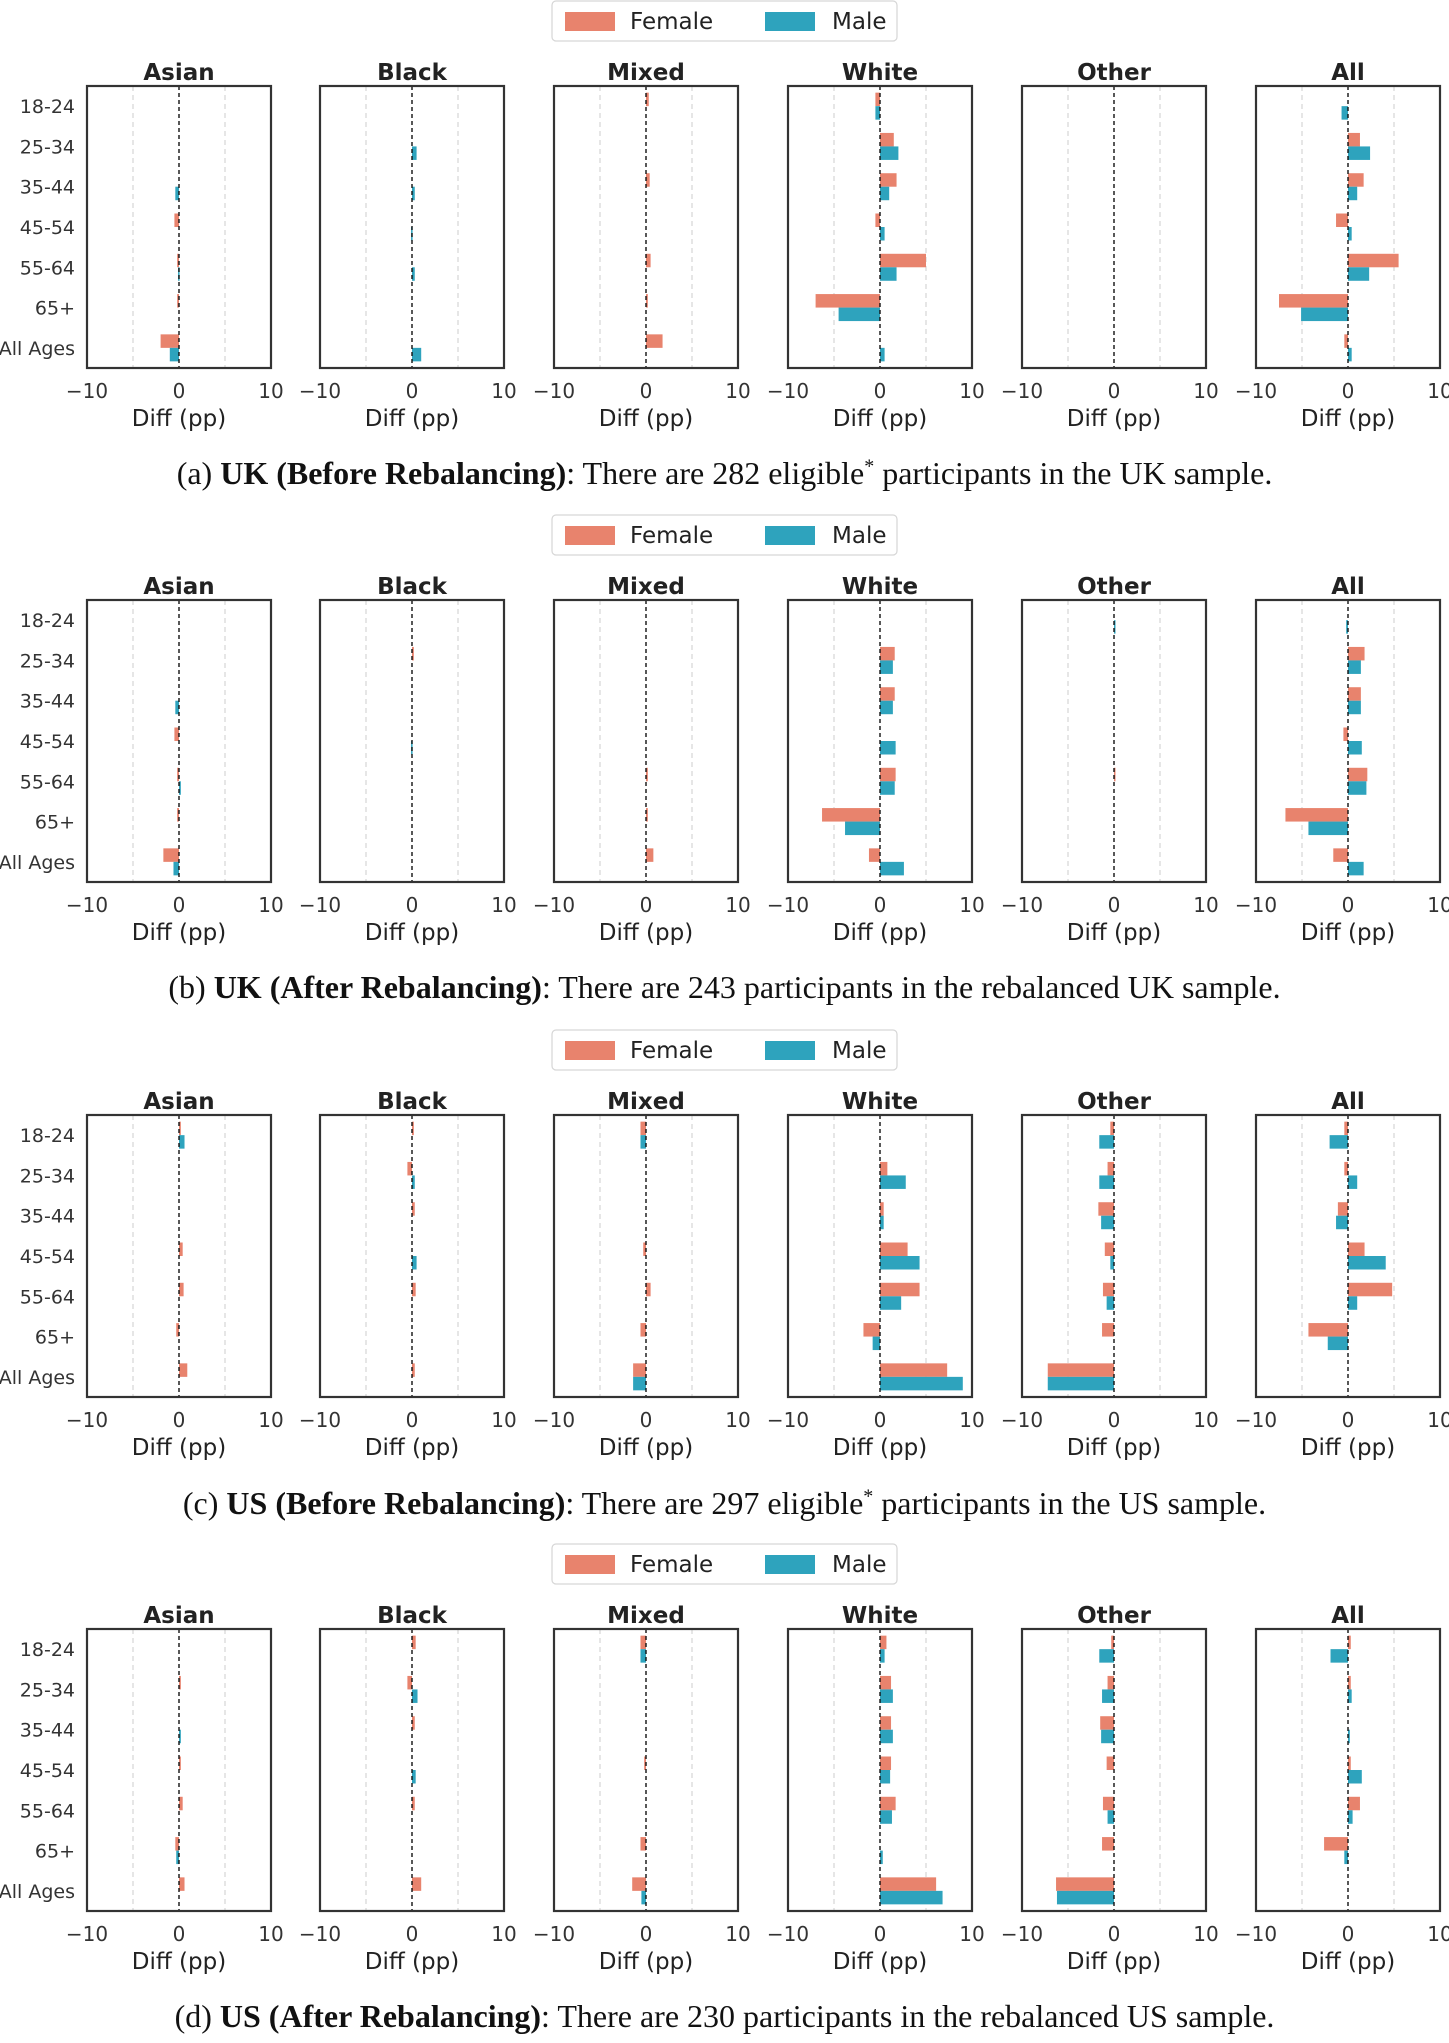 The width and height of the screenshot is (1449, 2043). Describe the element at coordinates (646, 1102) in the screenshot. I see `panel-title: Mixed` at that location.